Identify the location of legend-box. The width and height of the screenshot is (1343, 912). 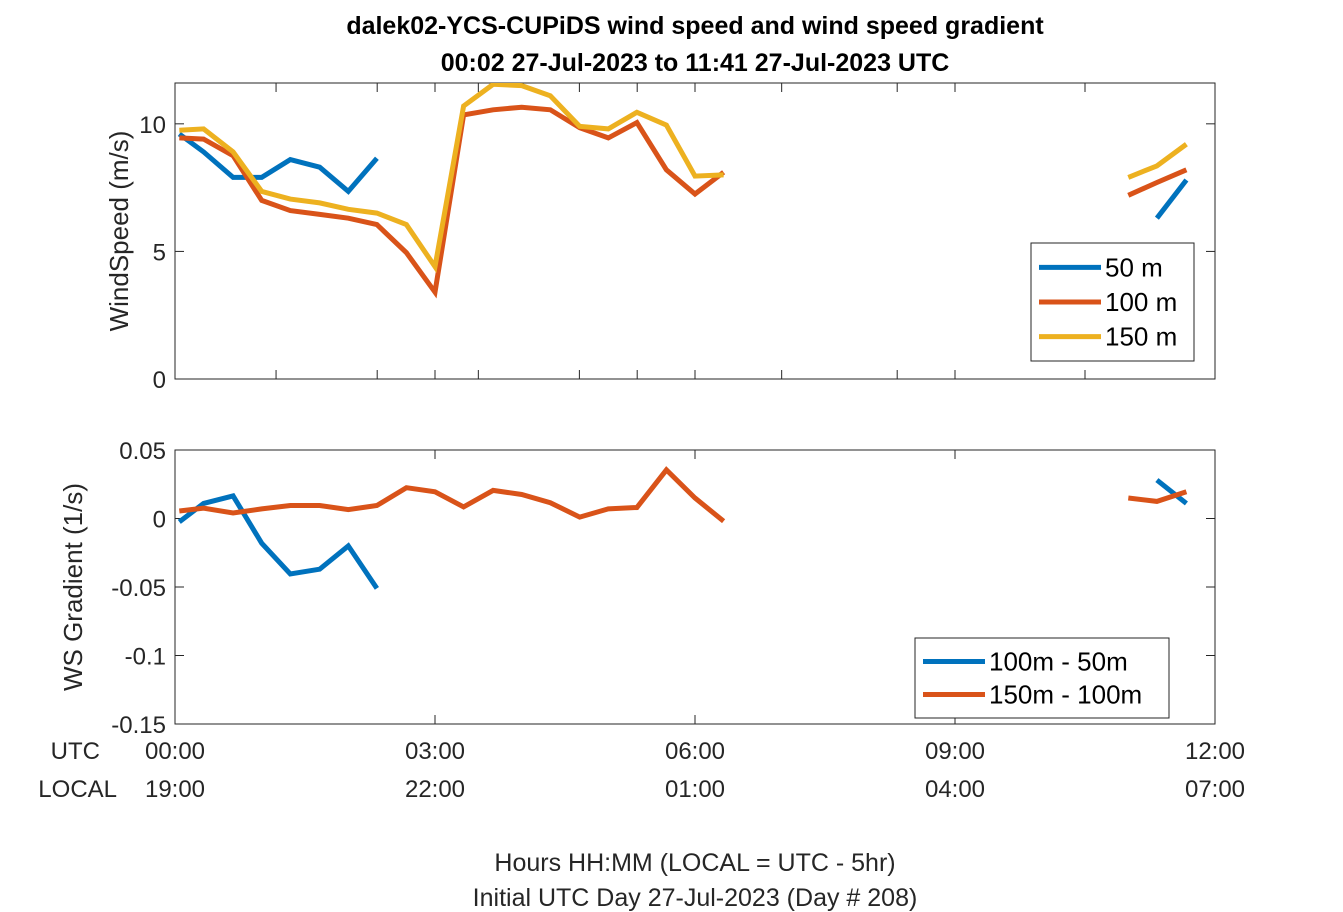
(1042, 678).